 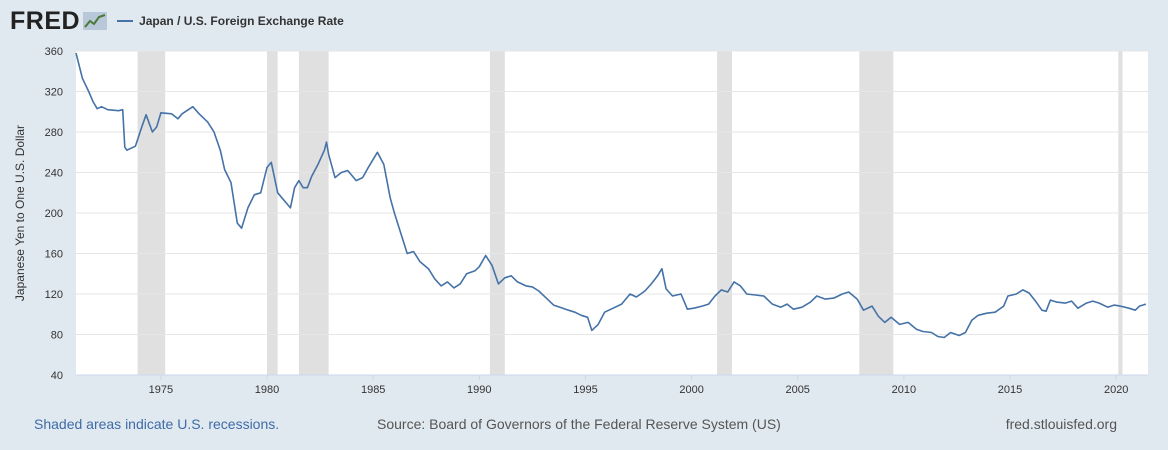 What do you see at coordinates (267, 390) in the screenshot?
I see `x-tick-label-1980: 1980` at bounding box center [267, 390].